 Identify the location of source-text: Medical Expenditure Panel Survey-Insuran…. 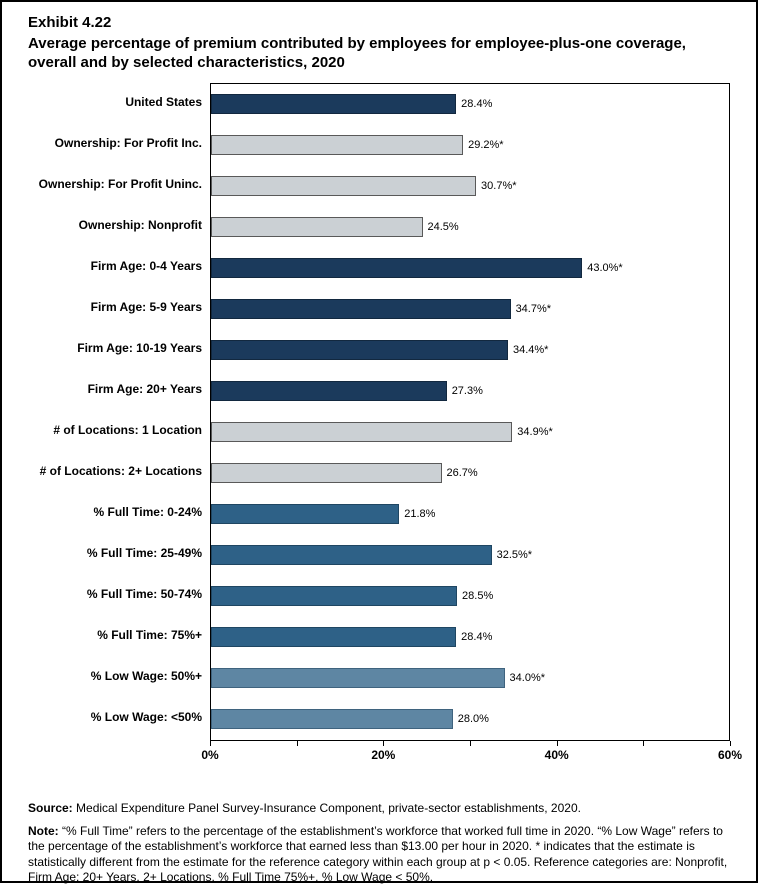
(327, 808).